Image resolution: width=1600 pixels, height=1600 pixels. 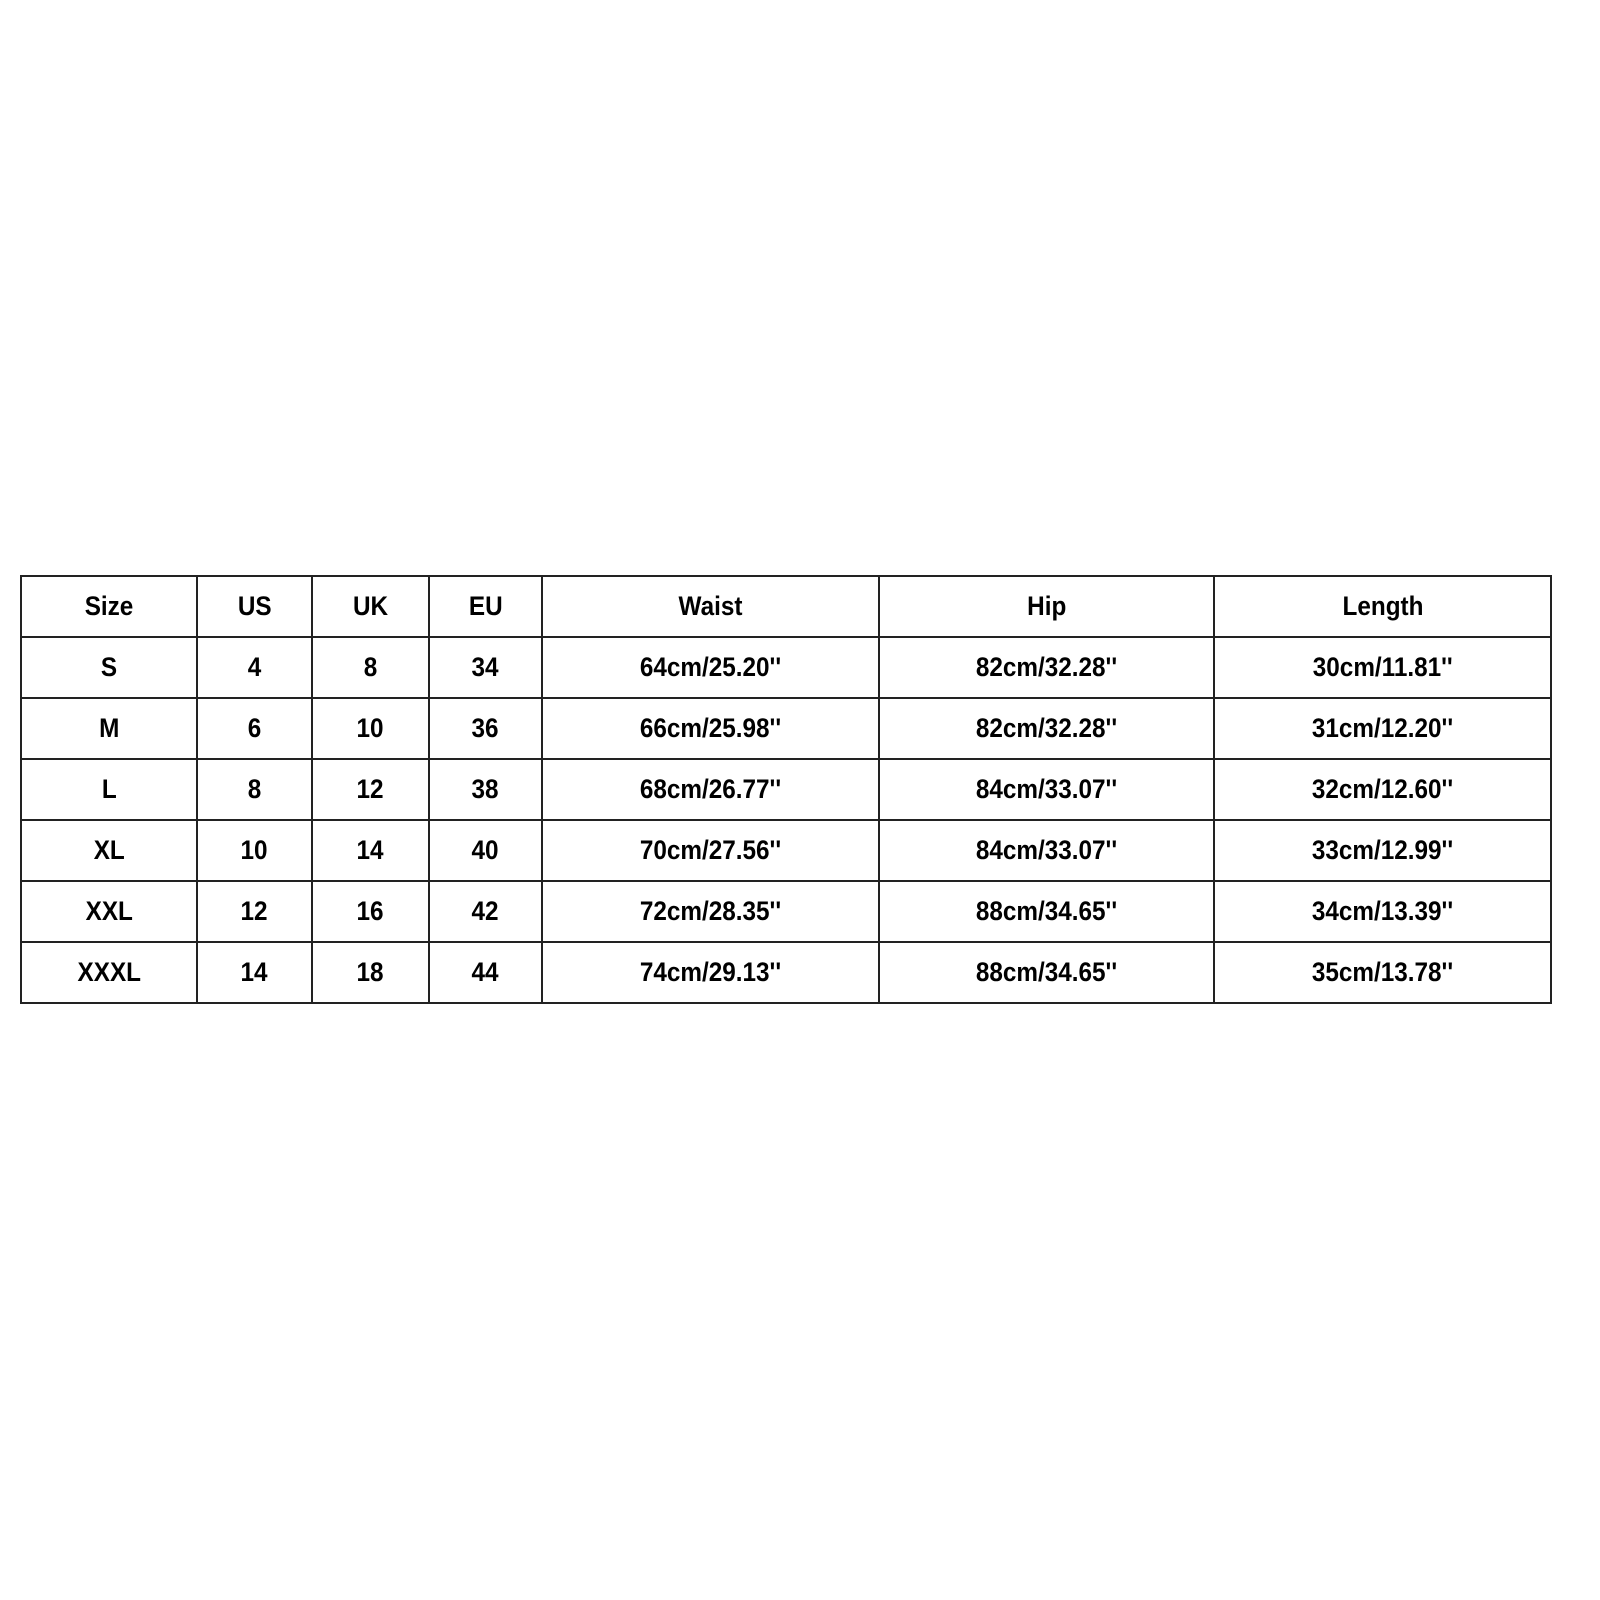 I want to click on cell-value: 68cm/26.77'', so click(x=710, y=789).